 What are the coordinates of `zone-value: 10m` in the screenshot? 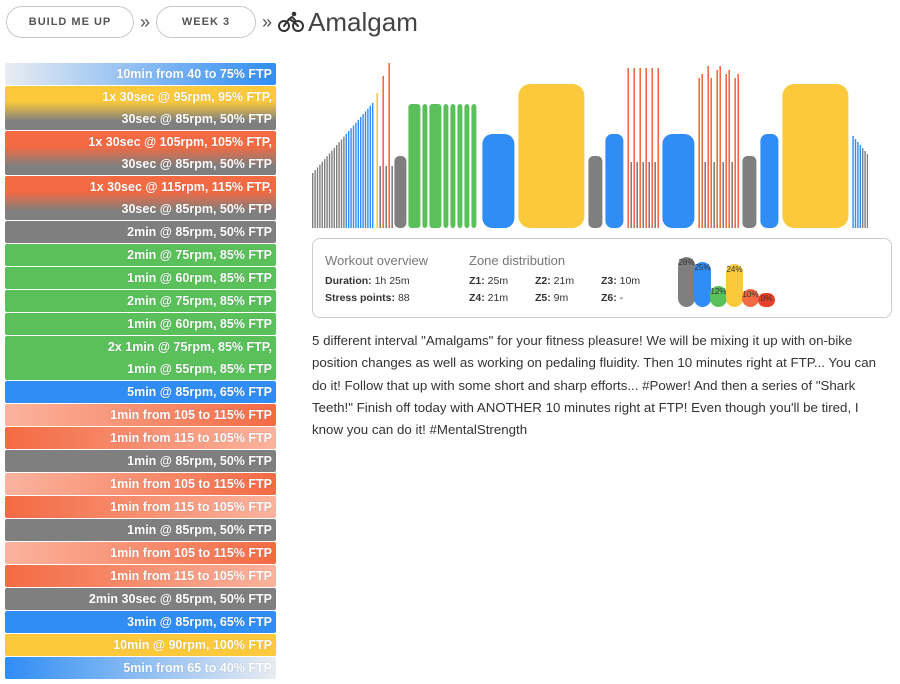 It's located at (630, 281).